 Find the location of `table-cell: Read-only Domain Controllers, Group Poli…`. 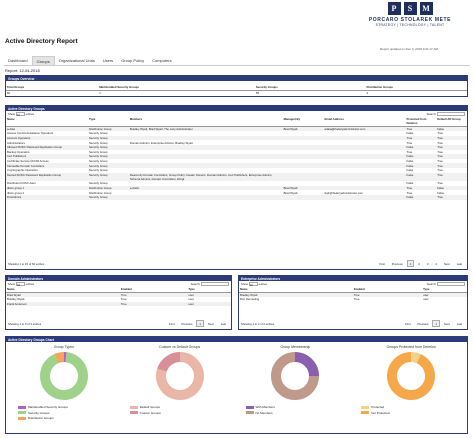

table-cell: Read-only Domain Controllers, Group Poli… is located at coordinates (205, 177).